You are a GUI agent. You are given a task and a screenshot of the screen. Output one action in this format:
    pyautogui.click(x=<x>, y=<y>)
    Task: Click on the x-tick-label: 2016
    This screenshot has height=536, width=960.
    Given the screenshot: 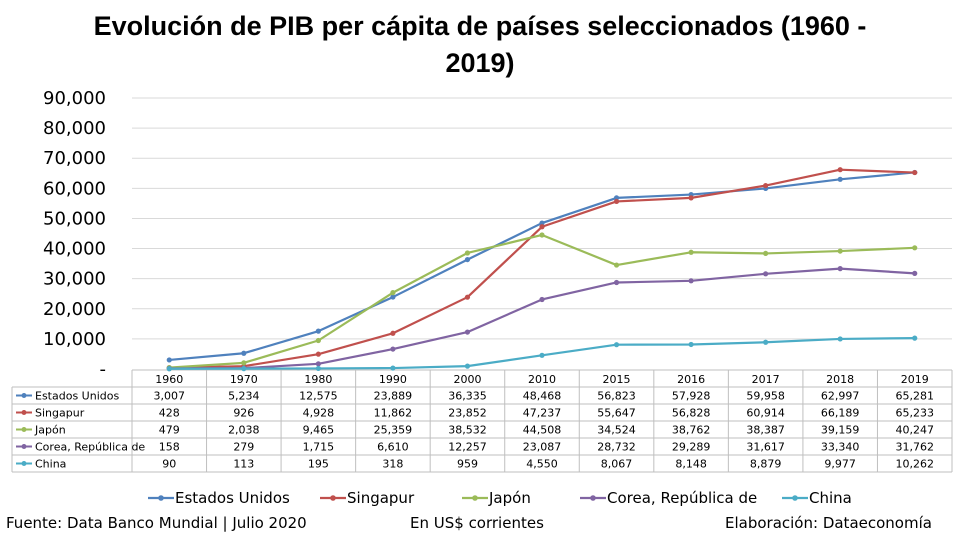 What is the action you would take?
    pyautogui.click(x=691, y=379)
    